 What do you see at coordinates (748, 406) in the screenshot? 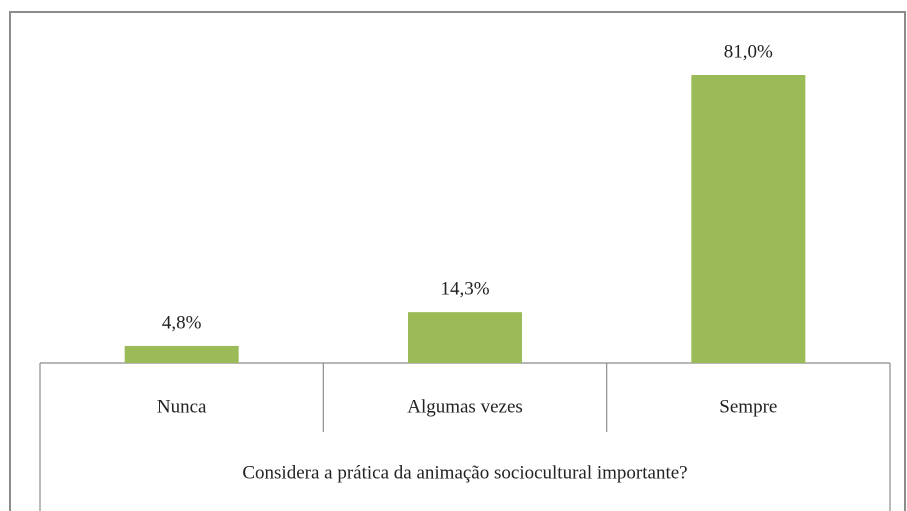
I see `x-tick-label: Sempre` at bounding box center [748, 406].